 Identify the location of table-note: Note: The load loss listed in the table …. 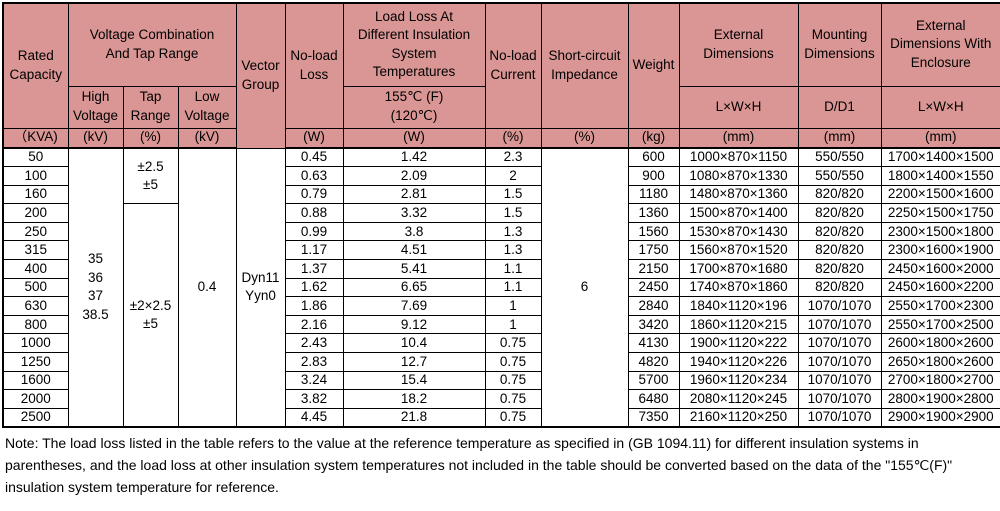
(479, 464).